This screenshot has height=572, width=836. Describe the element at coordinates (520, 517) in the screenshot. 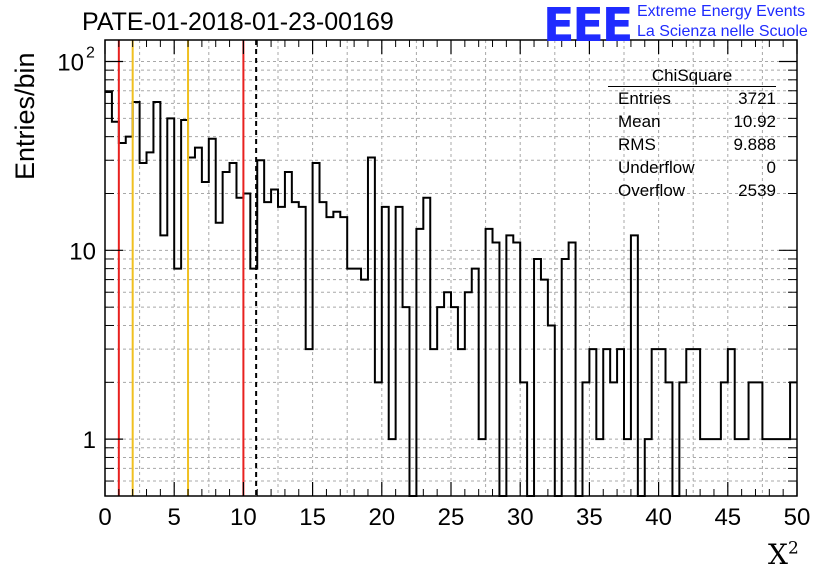

I see `x-tick-label: 30` at that location.